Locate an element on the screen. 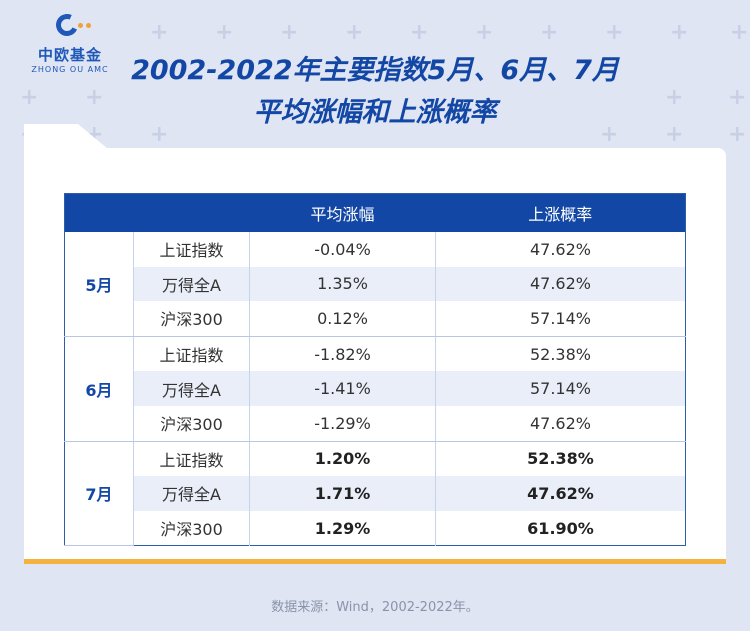  brand-name-cn: 中欧基金 is located at coordinates (69, 55).